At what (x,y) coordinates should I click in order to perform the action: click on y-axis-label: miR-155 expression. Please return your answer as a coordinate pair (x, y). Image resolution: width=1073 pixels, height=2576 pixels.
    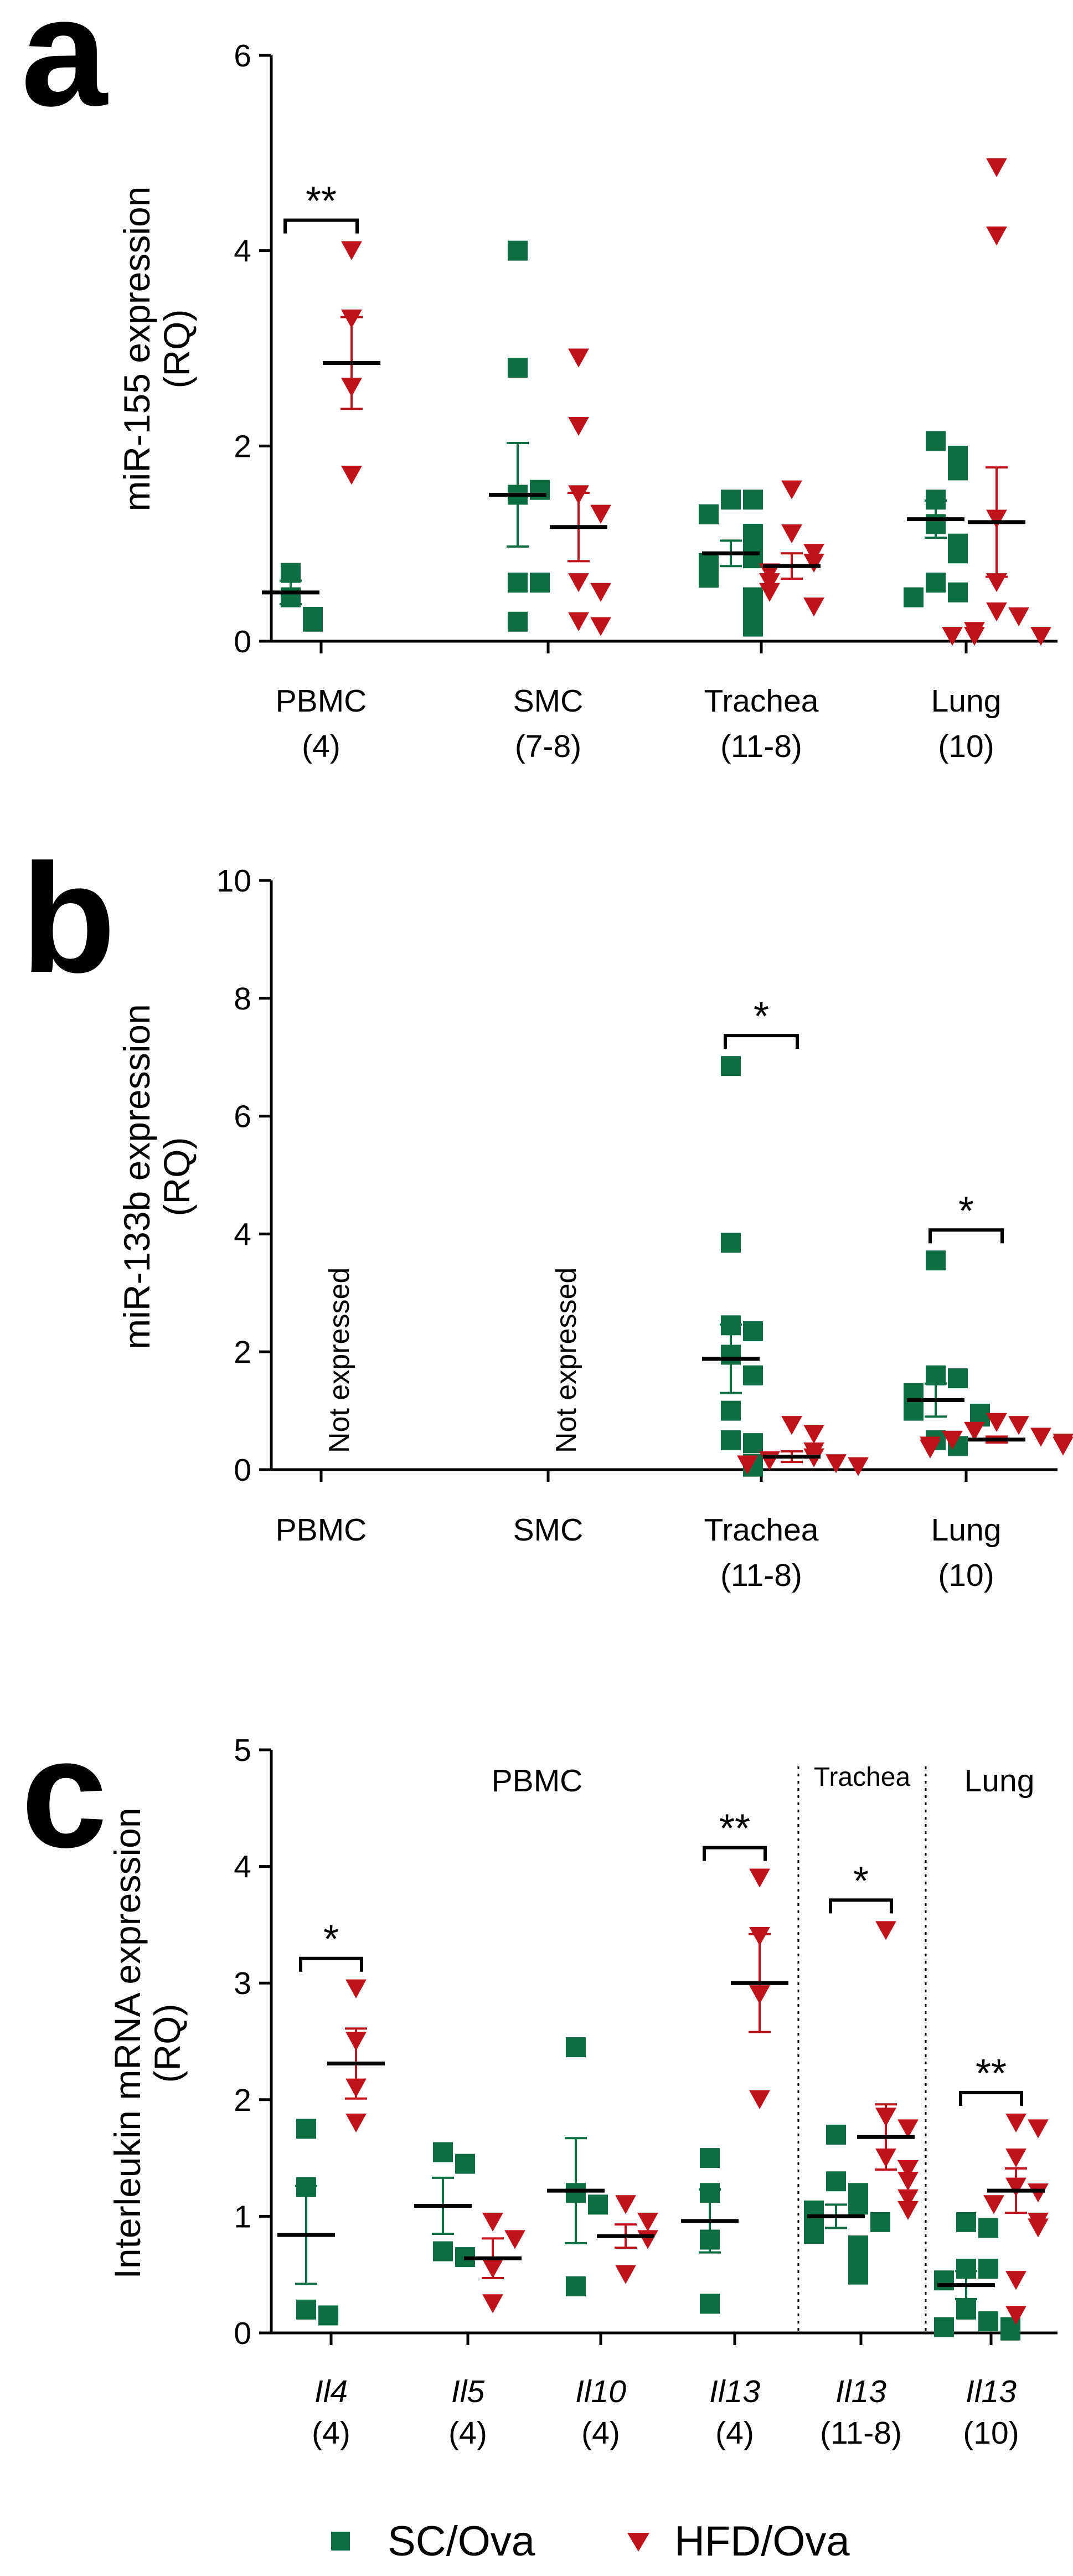
    Looking at the image, I should click on (136, 349).